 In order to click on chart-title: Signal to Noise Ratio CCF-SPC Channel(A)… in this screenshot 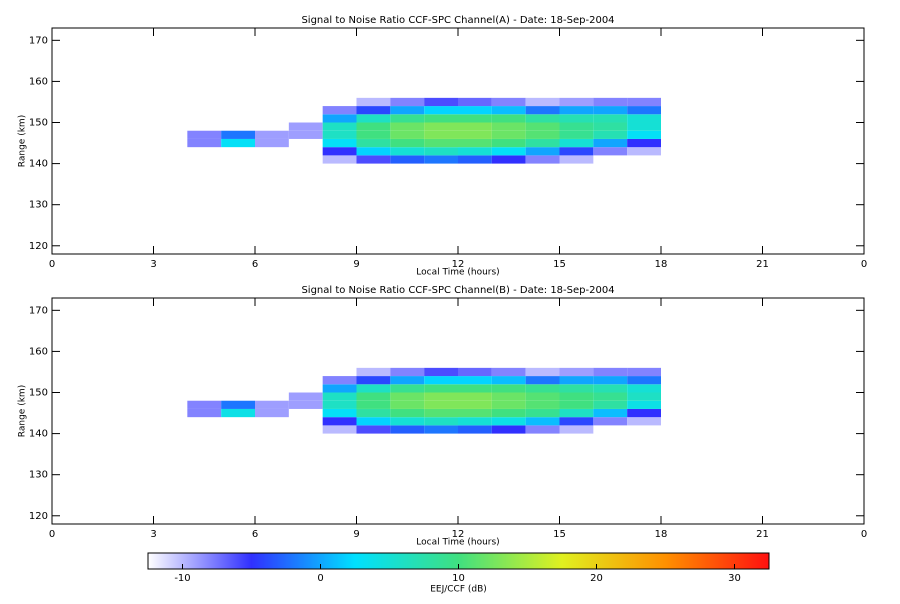, I will do `click(457, 20)`.